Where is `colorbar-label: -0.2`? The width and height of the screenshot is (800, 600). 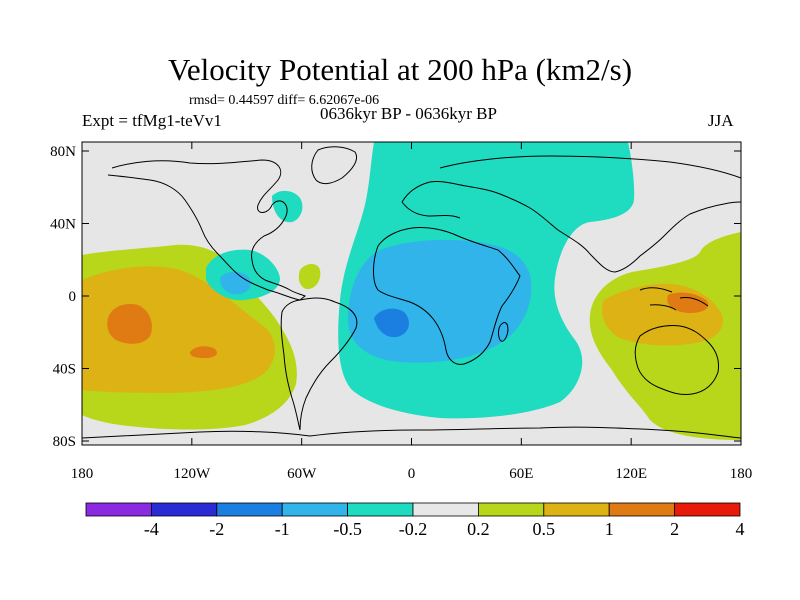
colorbar-label: -0.2 is located at coordinates (413, 529).